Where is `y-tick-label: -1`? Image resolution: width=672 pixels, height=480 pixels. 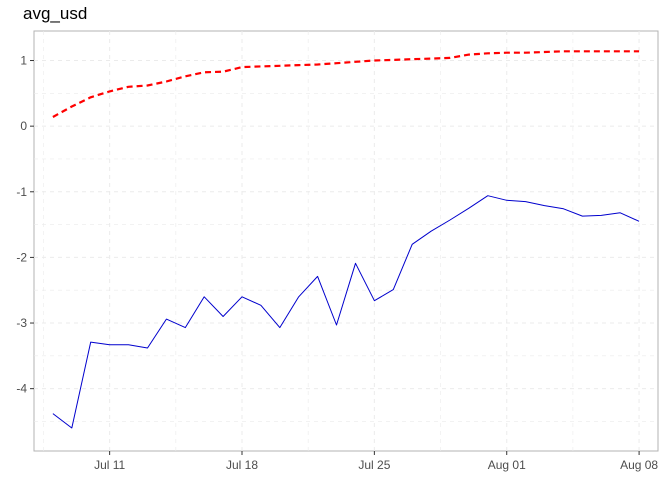
y-tick-label: -1 is located at coordinates (21, 192).